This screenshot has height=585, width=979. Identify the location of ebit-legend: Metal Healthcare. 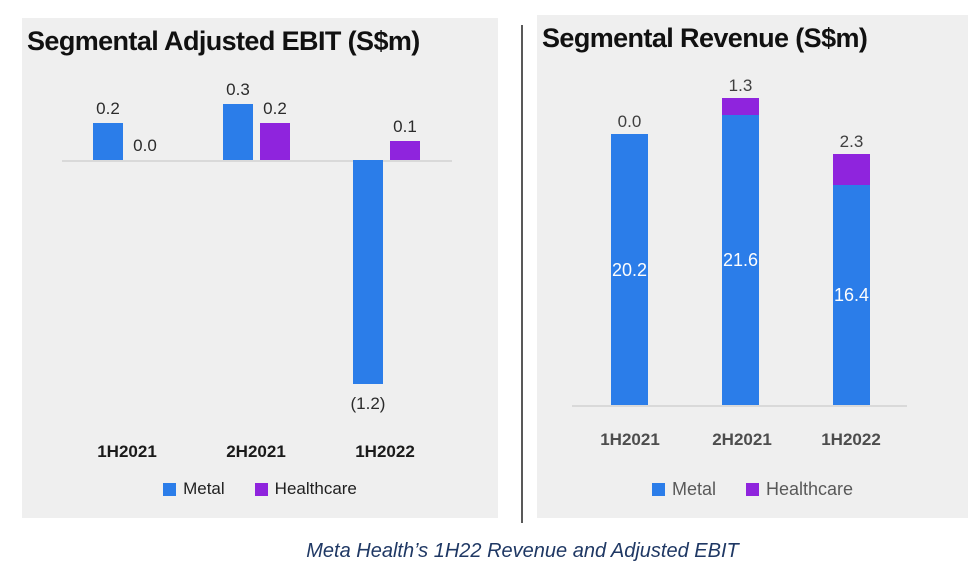
(260, 489).